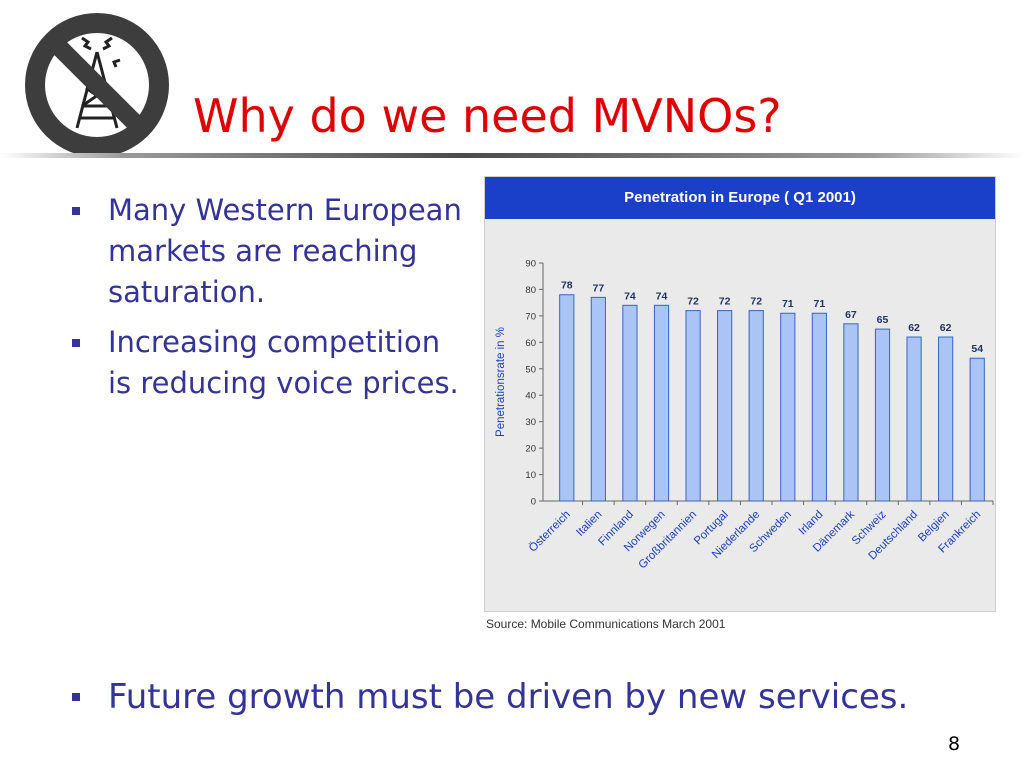  I want to click on y-tick-label: 70, so click(530, 316).